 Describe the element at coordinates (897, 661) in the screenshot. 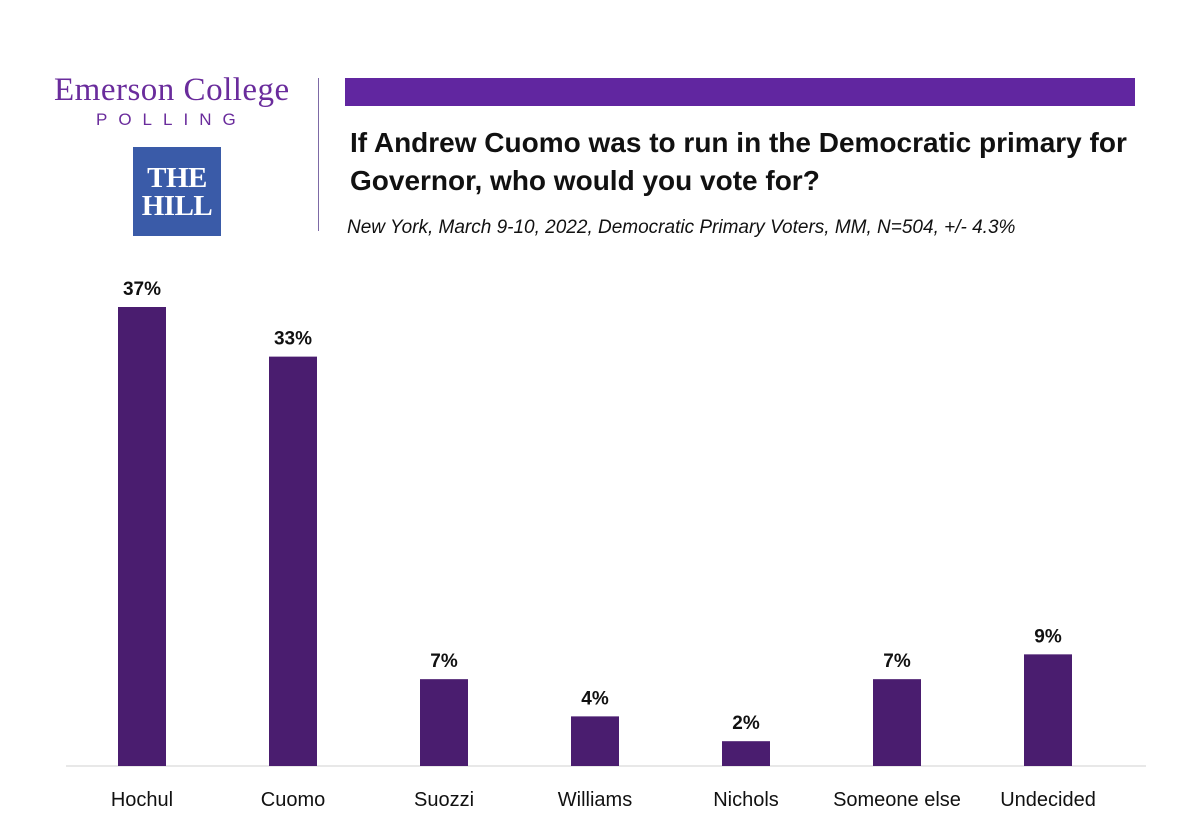

I see `value-label-someone-else: 7%` at that location.